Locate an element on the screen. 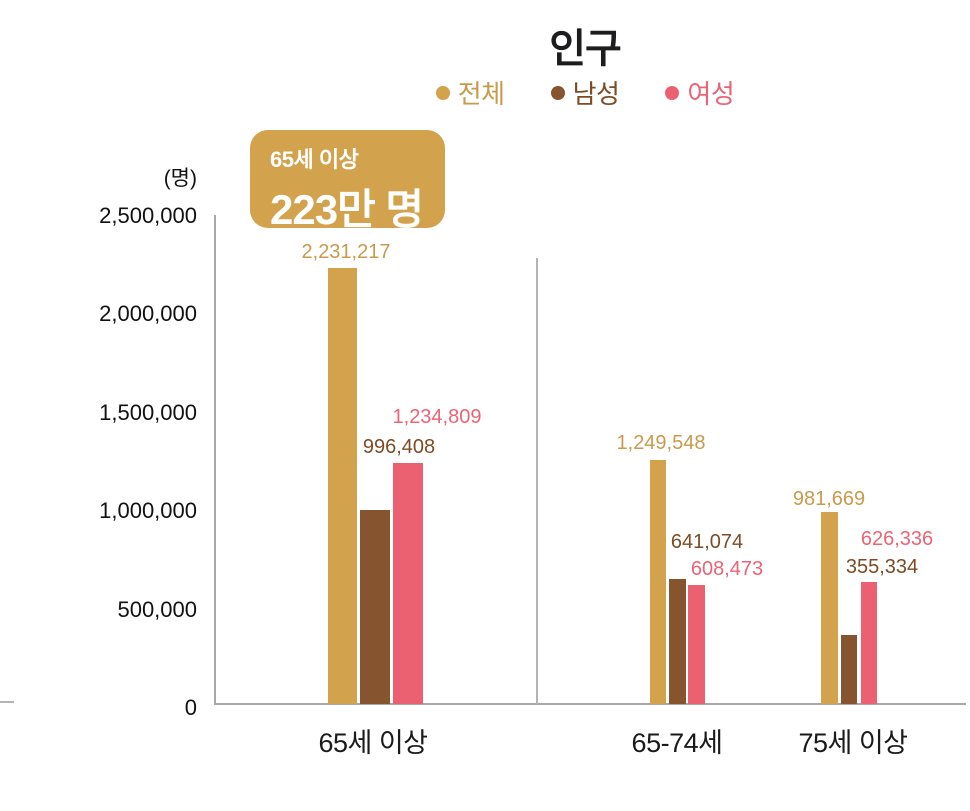 Image resolution: width=970 pixels, height=811 pixels. legend-item-male: 남성 is located at coordinates (585, 92).